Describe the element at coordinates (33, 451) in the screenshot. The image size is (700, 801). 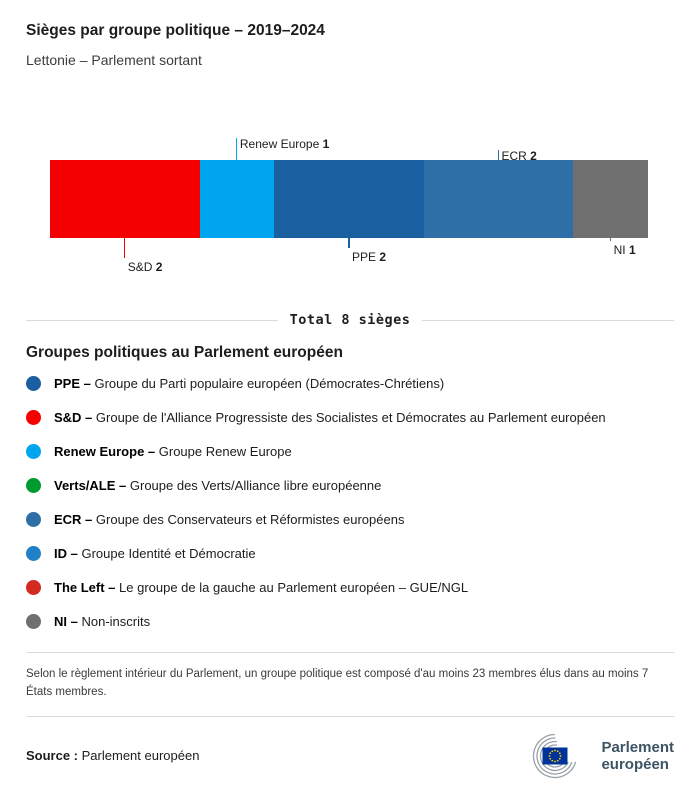
I see `legend-dot-renew-europe` at that location.